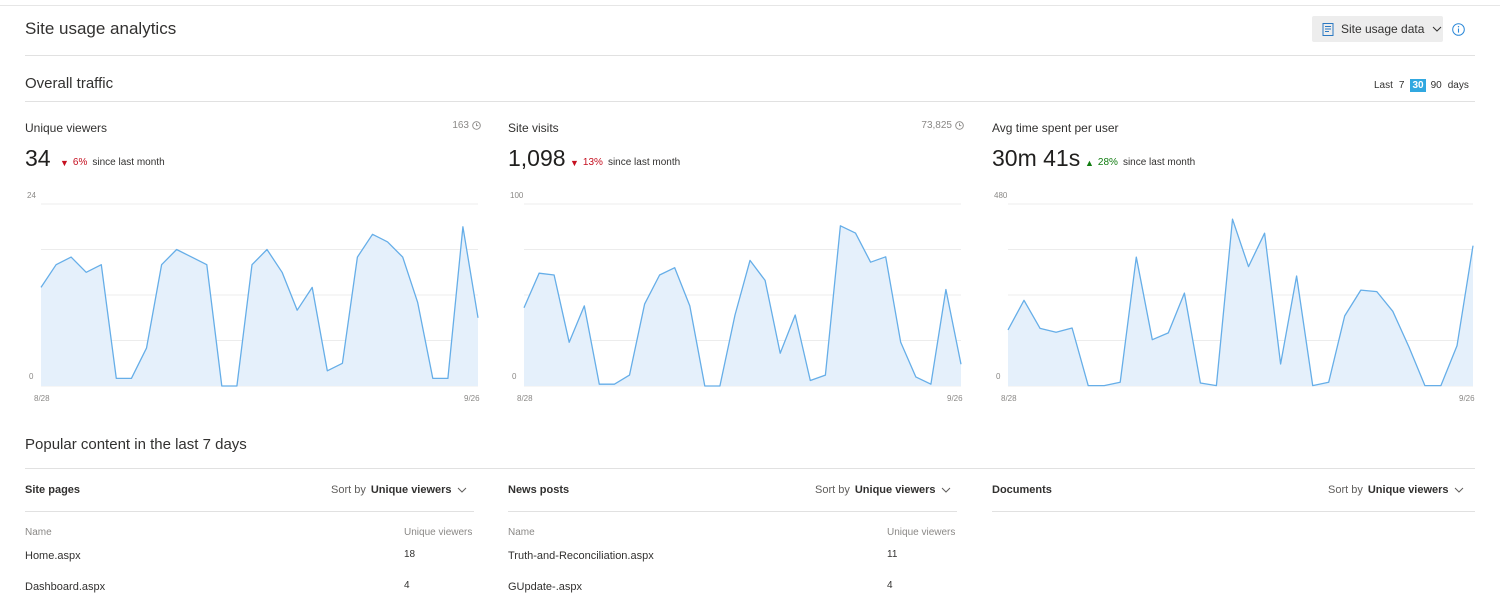 This screenshot has width=1500, height=595. I want to click on card-total-value: 163, so click(460, 125).